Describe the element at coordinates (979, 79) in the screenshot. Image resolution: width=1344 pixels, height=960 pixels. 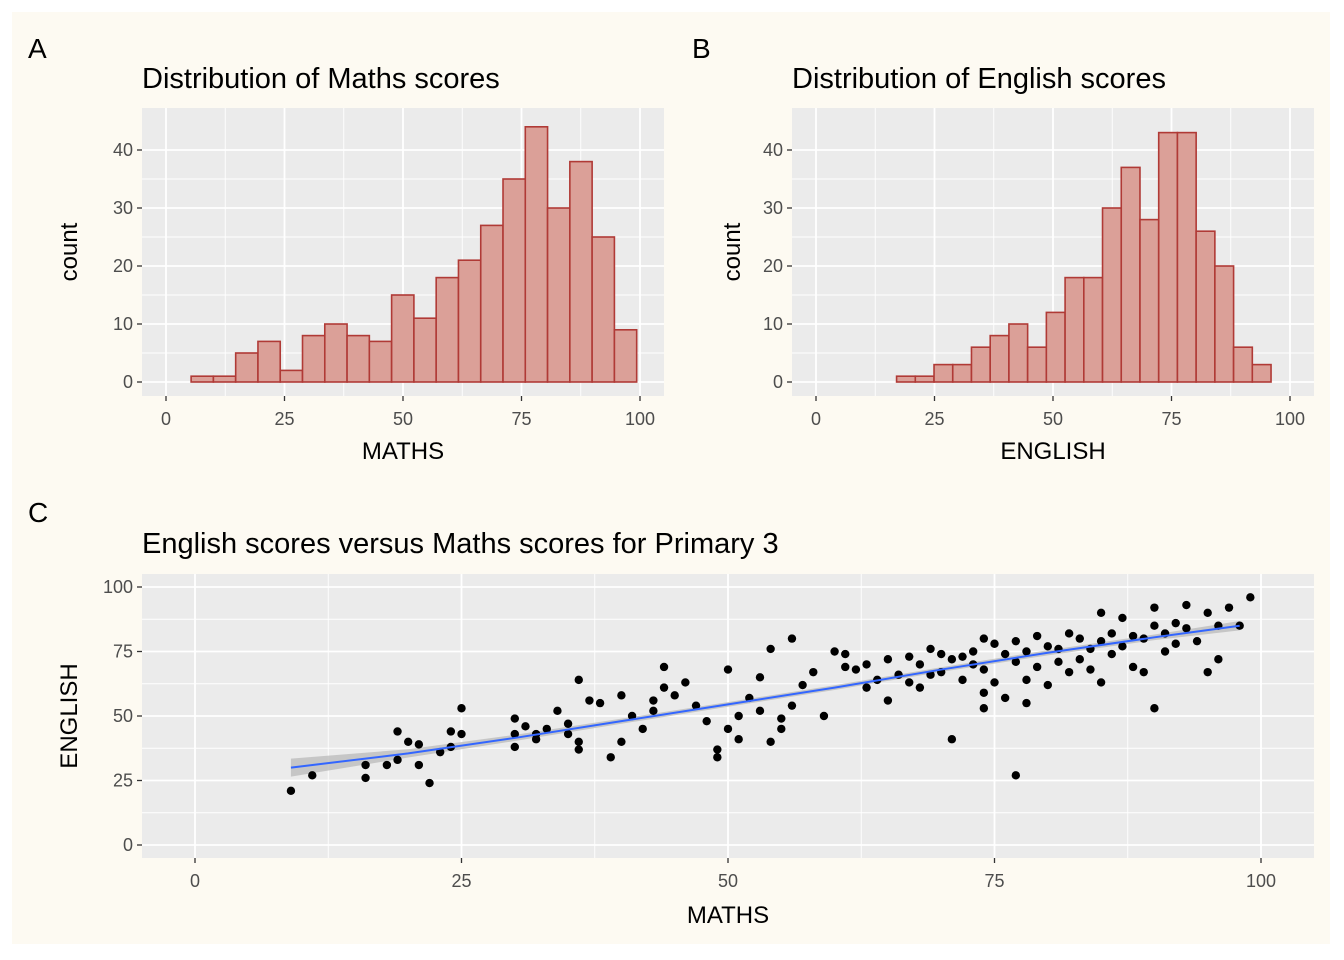
I see `panel-b-title: Distribution of English scores` at that location.